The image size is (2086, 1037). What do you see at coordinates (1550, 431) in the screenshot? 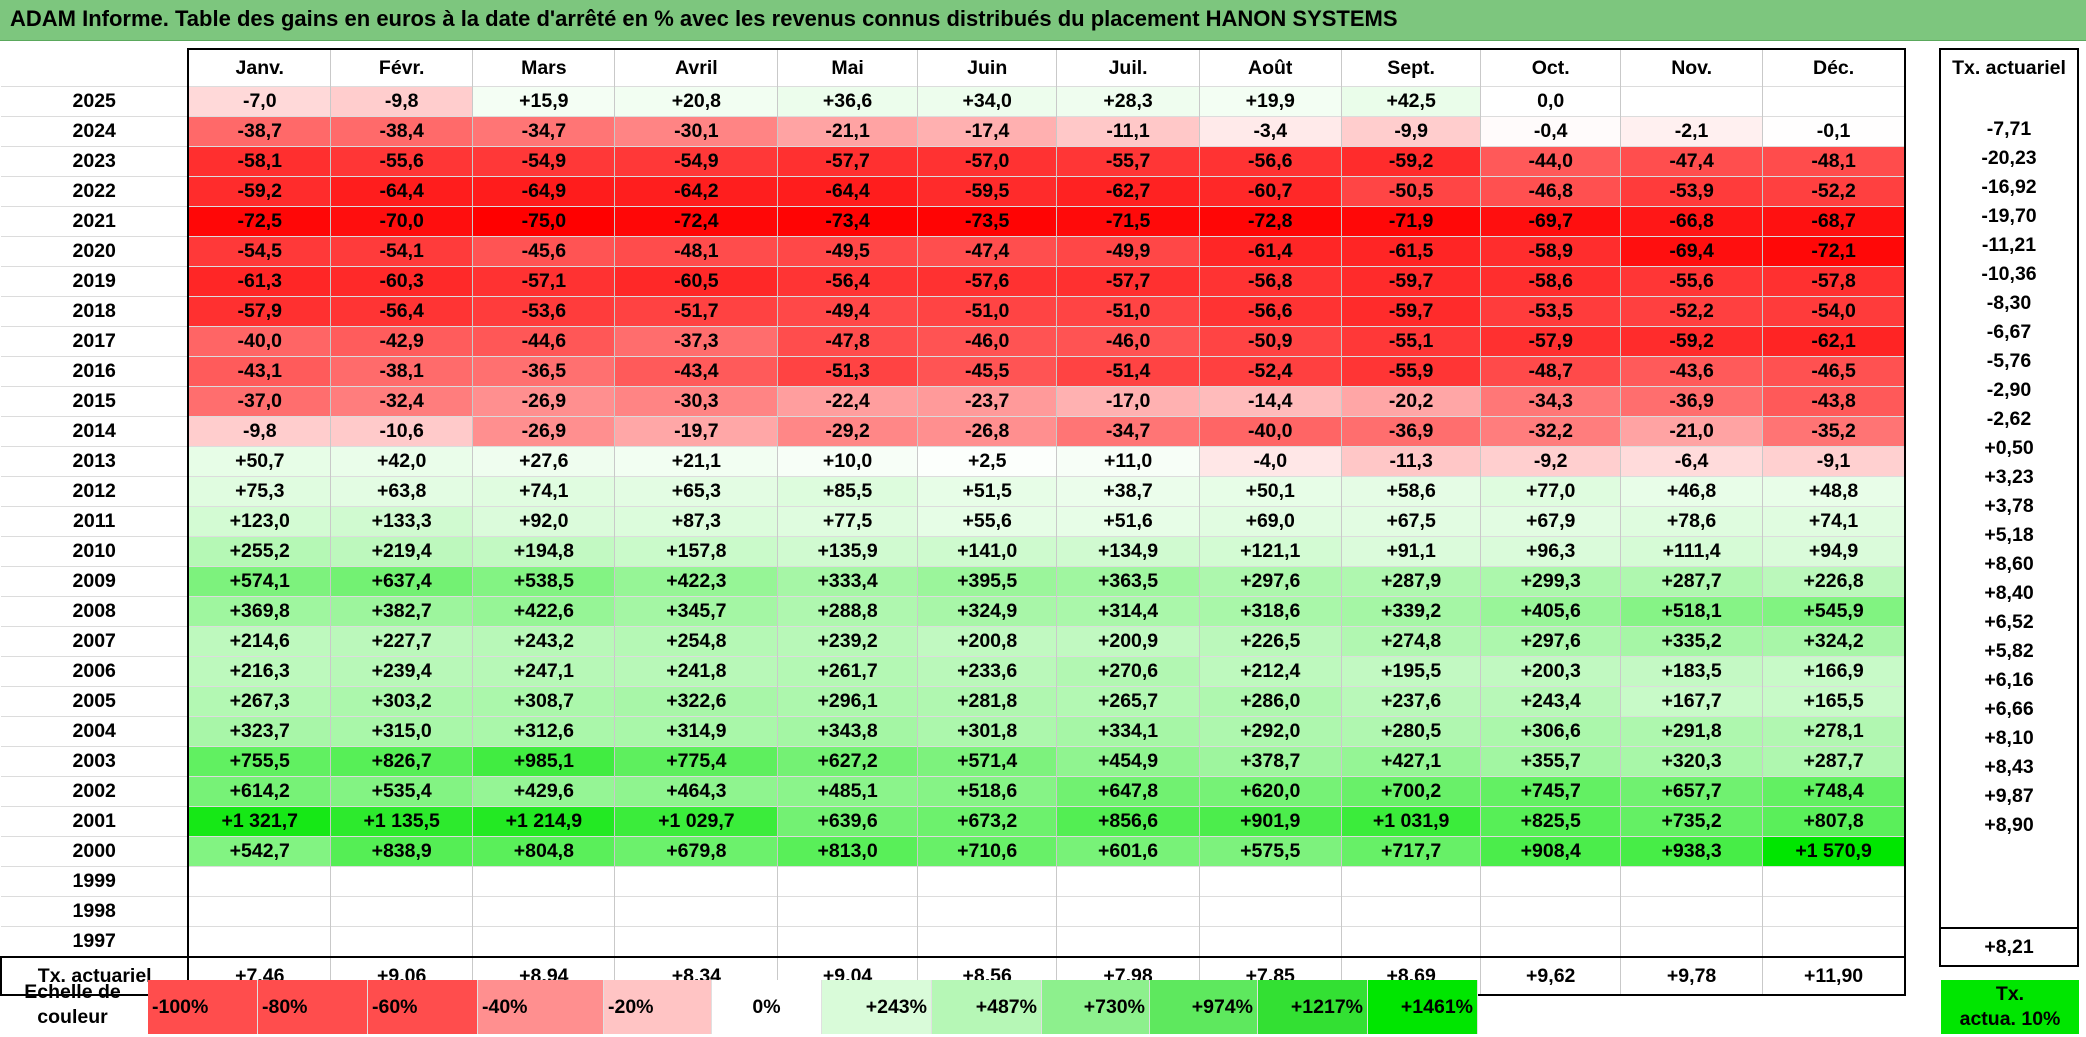
I see `gain-cell: -32,2` at bounding box center [1550, 431].